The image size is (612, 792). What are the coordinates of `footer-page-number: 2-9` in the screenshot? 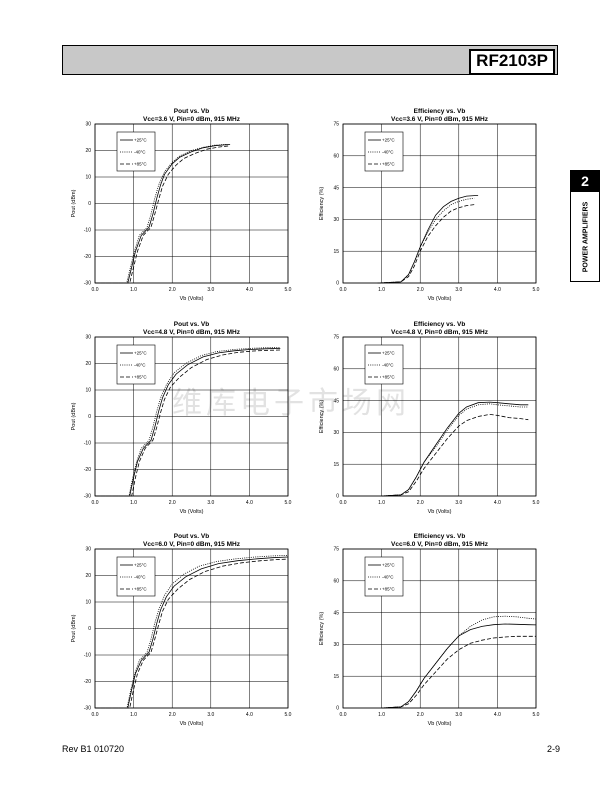 It's located at (553, 749).